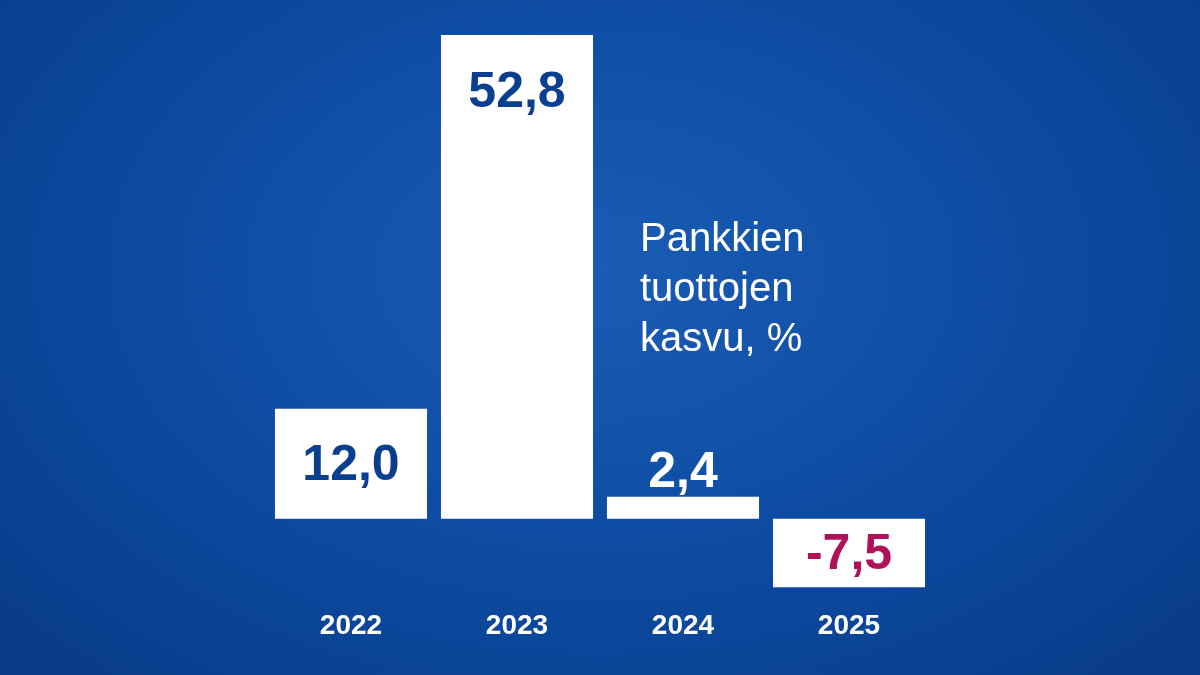  What do you see at coordinates (351, 462) in the screenshot?
I see `data-label: 12,0` at bounding box center [351, 462].